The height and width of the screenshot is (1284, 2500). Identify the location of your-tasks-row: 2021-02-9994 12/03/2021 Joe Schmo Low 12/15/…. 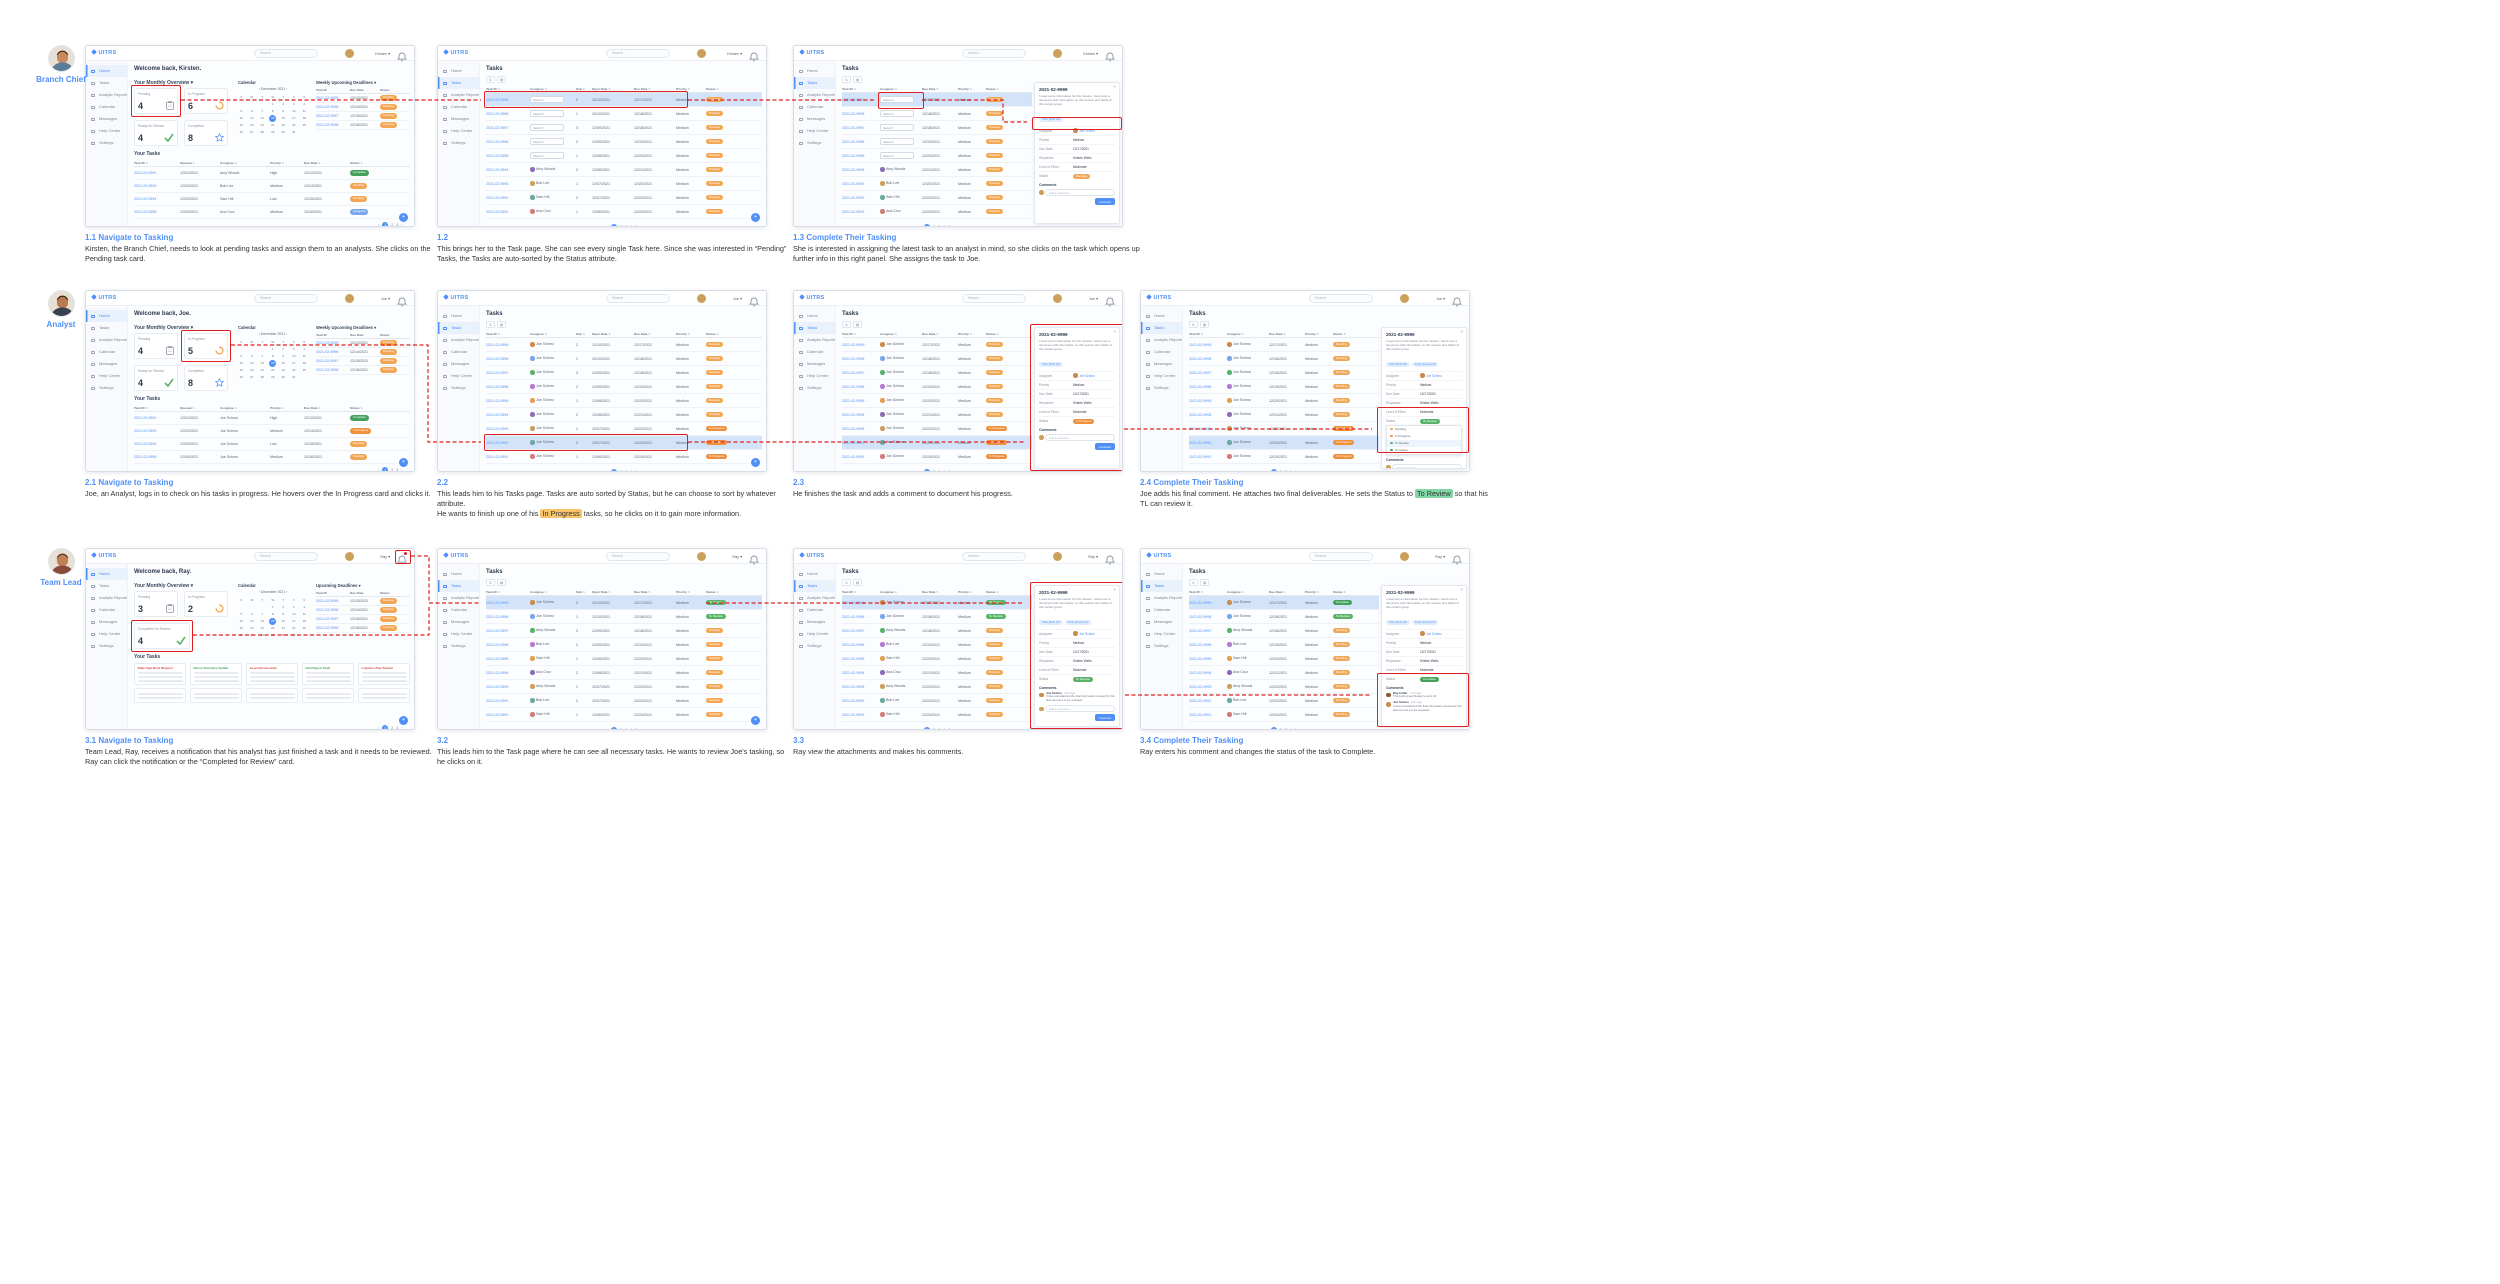
(272, 444).